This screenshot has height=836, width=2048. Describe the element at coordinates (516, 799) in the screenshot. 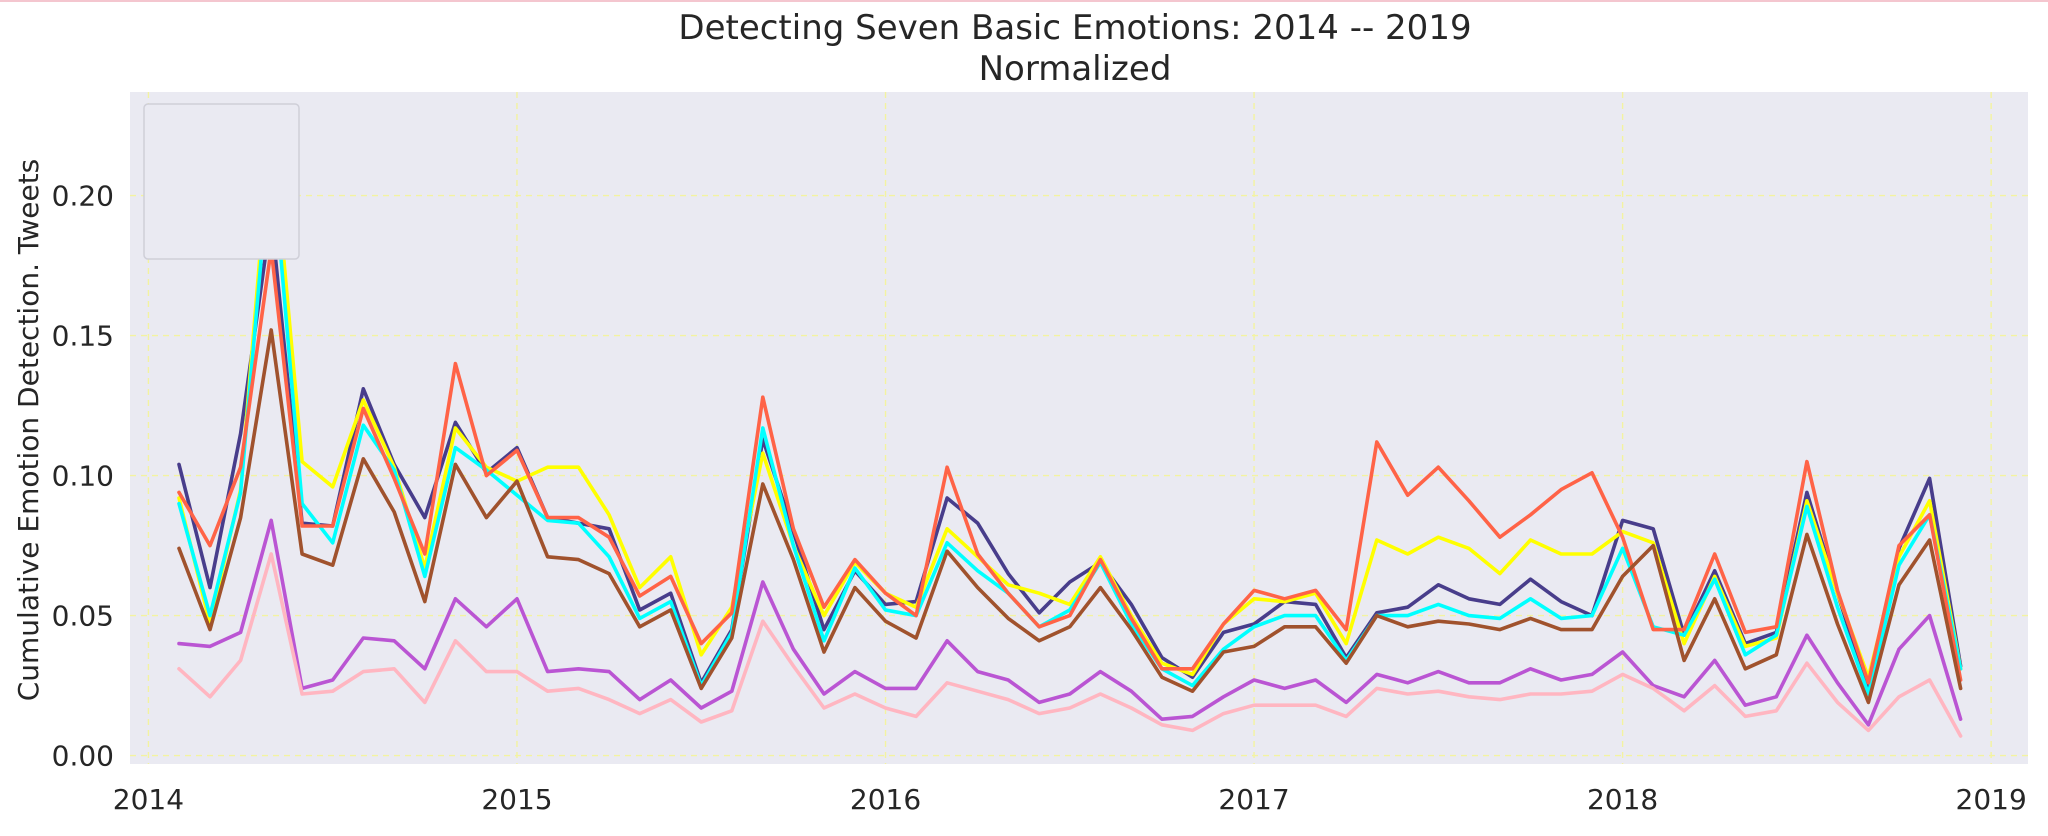

I see `x-tick-label: 2015` at that location.